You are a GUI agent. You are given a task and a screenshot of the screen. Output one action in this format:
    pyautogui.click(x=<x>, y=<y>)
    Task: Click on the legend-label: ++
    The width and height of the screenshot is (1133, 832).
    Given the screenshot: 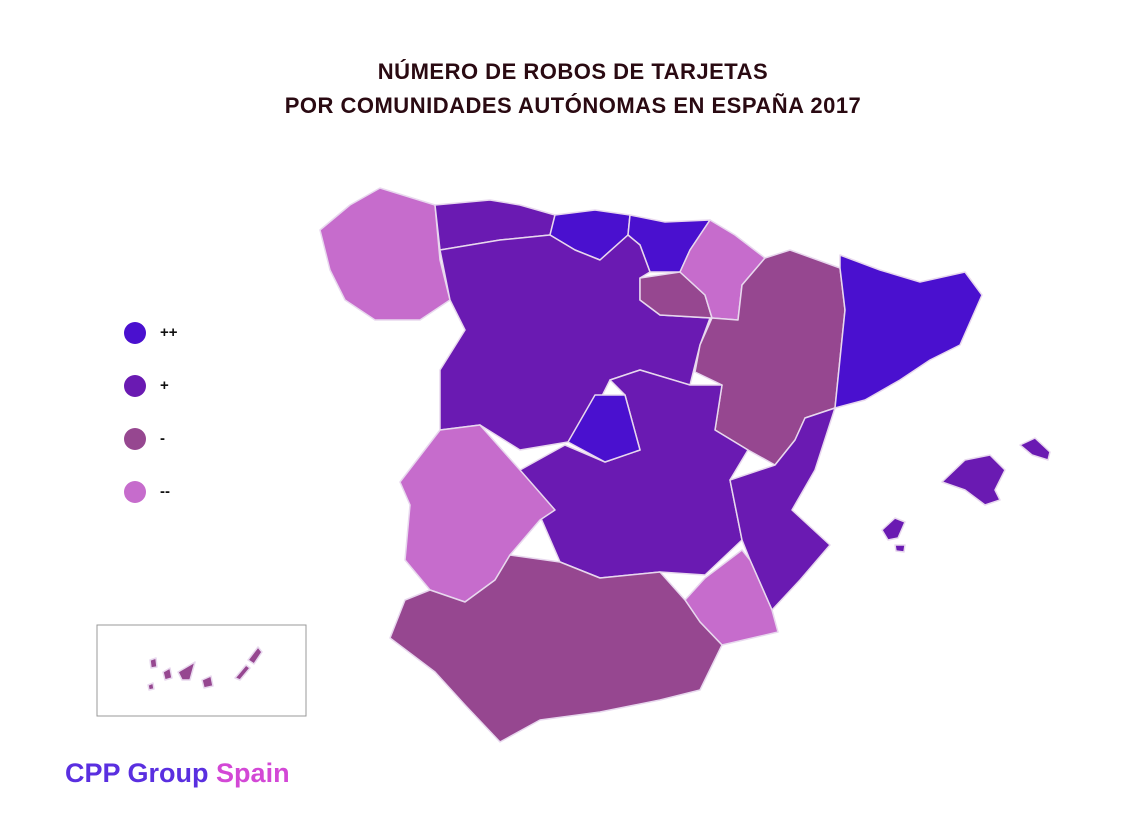 What is the action you would take?
    pyautogui.click(x=169, y=332)
    